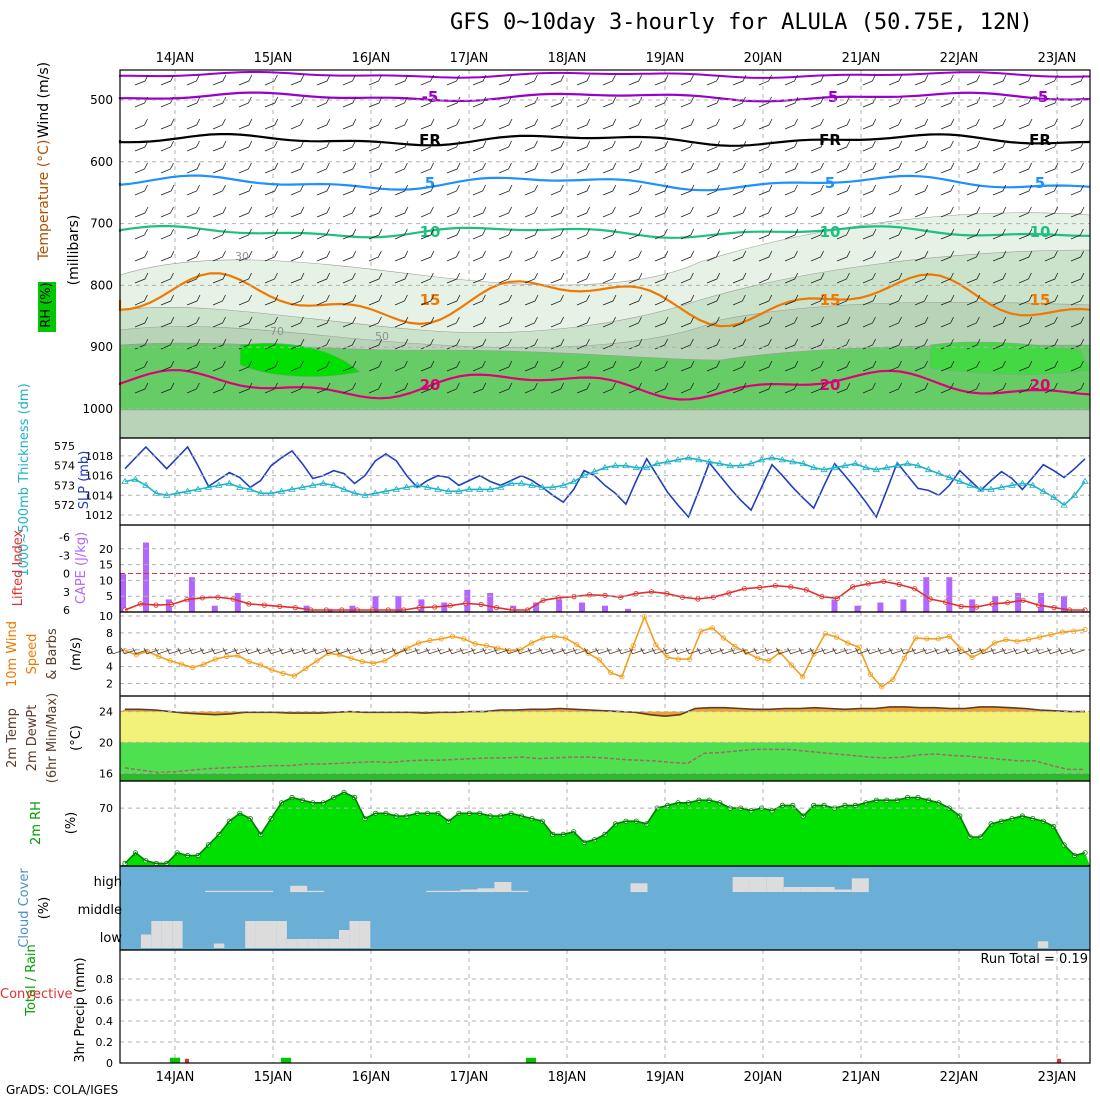  Describe the element at coordinates (605, 481) in the screenshot. I see `panel-frame` at that location.